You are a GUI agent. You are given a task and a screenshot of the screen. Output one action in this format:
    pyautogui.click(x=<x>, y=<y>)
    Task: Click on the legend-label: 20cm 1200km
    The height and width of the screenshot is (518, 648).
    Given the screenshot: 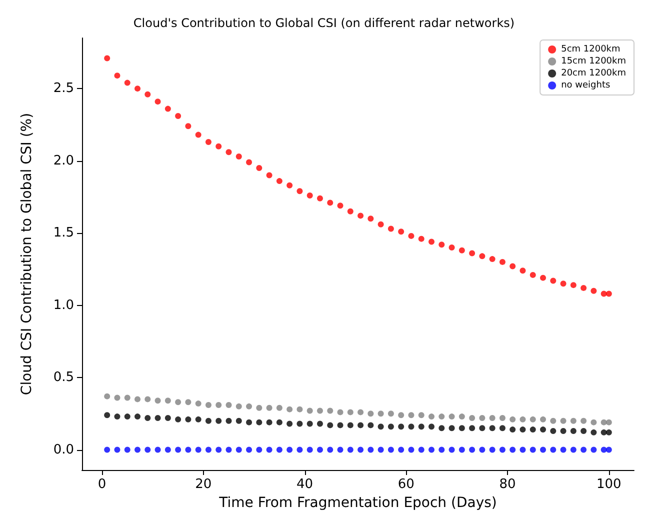 What is the action you would take?
    pyautogui.click(x=593, y=73)
    